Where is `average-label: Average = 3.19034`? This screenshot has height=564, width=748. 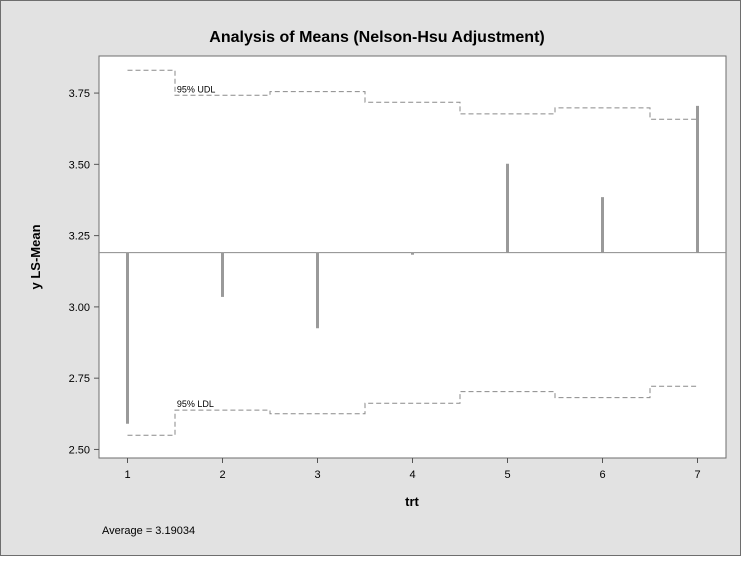
average-label: Average = 3.19034 is located at coordinates (148, 531).